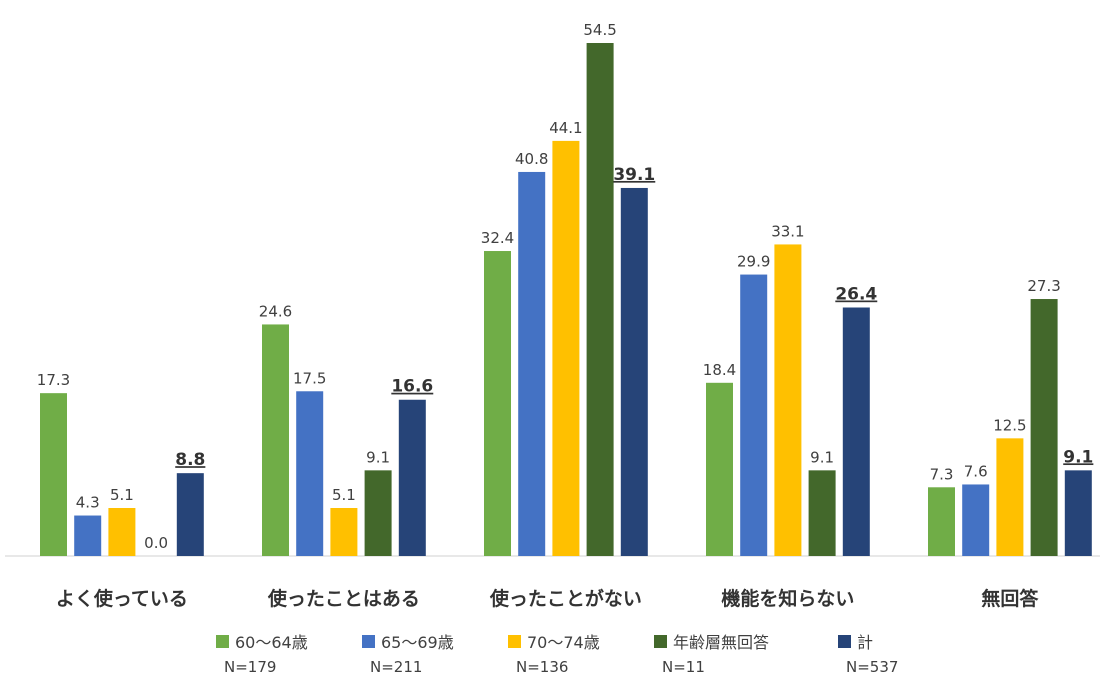 This screenshot has width=1105, height=686. What do you see at coordinates (275, 311) in the screenshot?
I see `value-label-1-0: 24.6` at bounding box center [275, 311].